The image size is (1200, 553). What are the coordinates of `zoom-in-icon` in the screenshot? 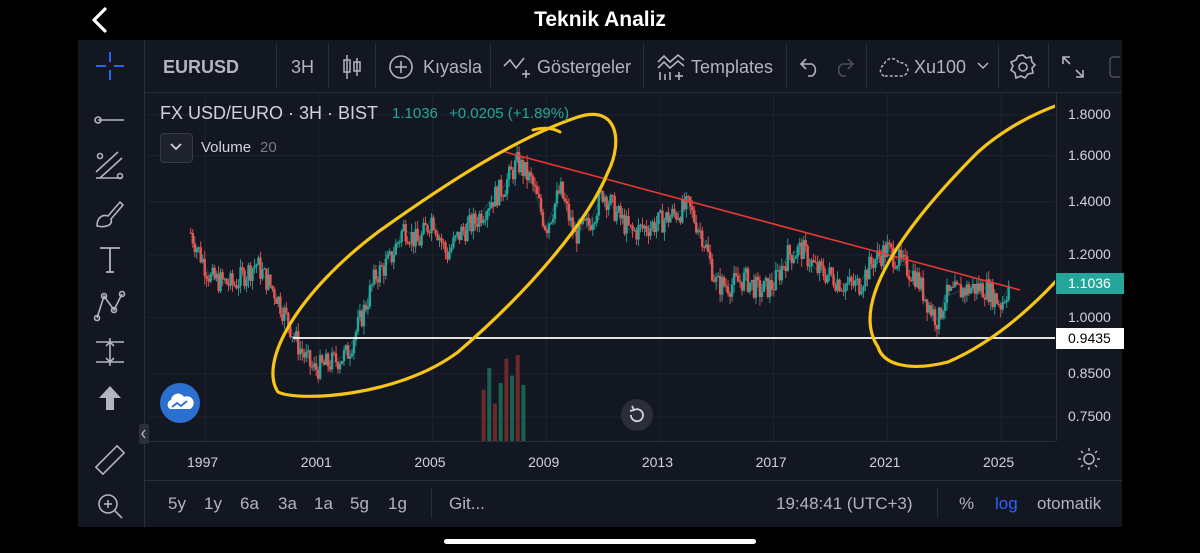 It's located at (110, 506).